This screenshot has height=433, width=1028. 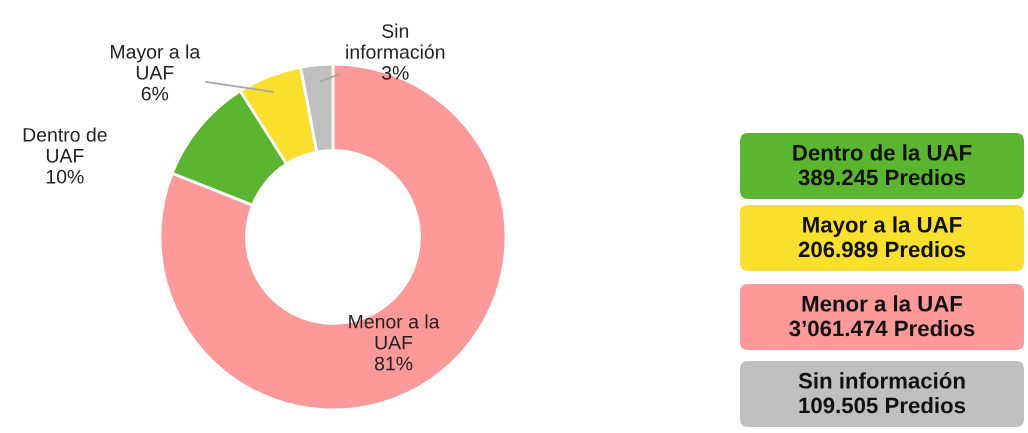 What do you see at coordinates (155, 93) in the screenshot?
I see `data-label: 6%` at bounding box center [155, 93].